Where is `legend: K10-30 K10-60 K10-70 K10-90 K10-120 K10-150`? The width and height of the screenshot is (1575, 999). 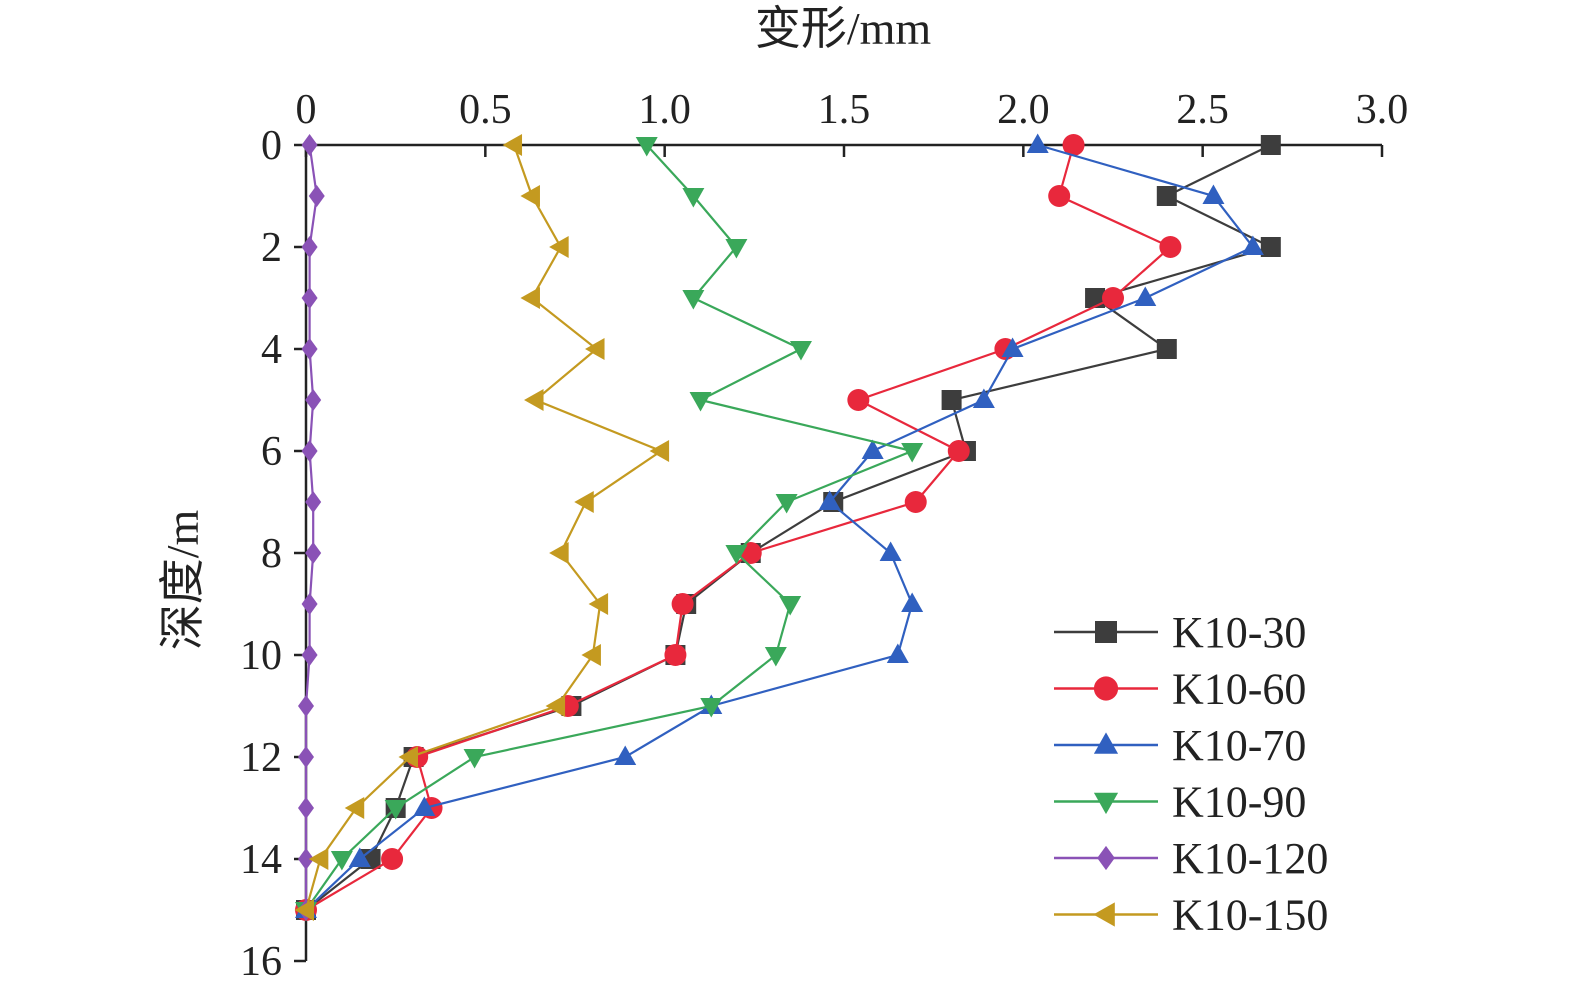
legend: K10-30 K10-60 K10-70 K10-90 K10-120 K10-150 is located at coordinates (1191, 774).